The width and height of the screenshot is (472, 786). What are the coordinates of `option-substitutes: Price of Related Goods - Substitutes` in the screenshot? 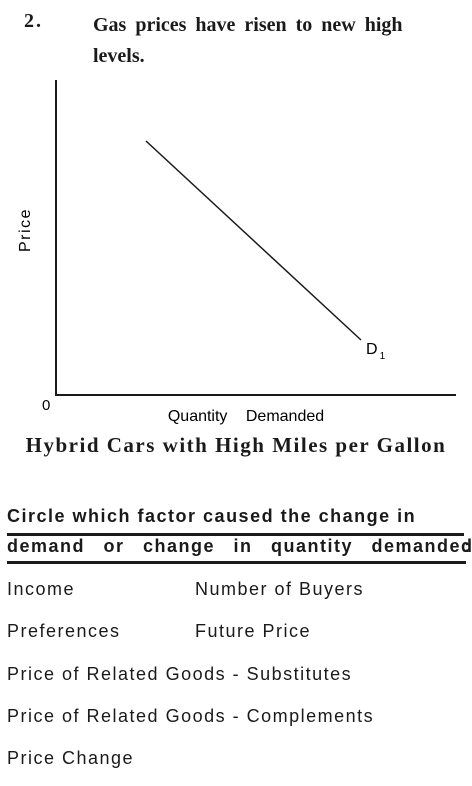 It's located at (180, 674).